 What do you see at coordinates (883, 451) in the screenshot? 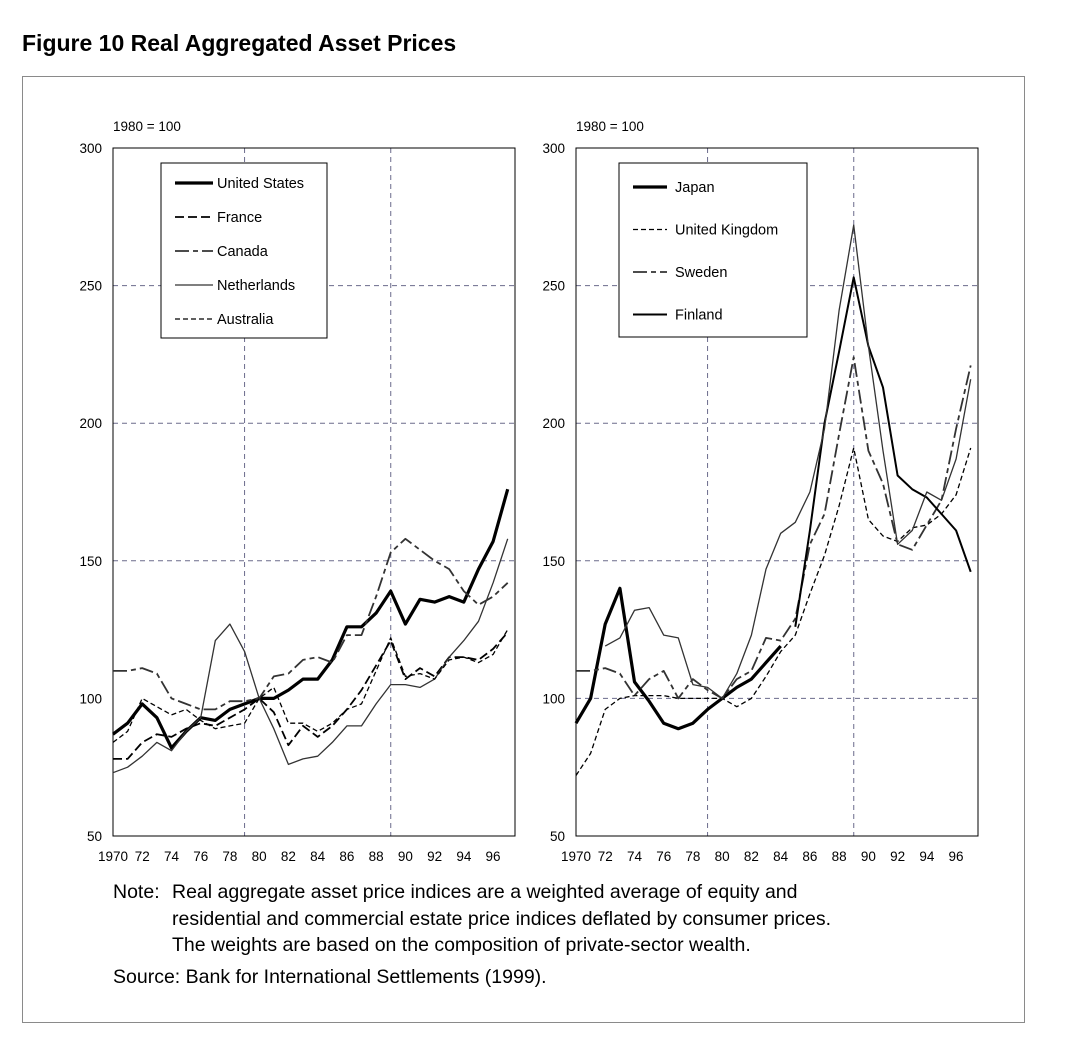
I see `series-line-finland` at bounding box center [883, 451].